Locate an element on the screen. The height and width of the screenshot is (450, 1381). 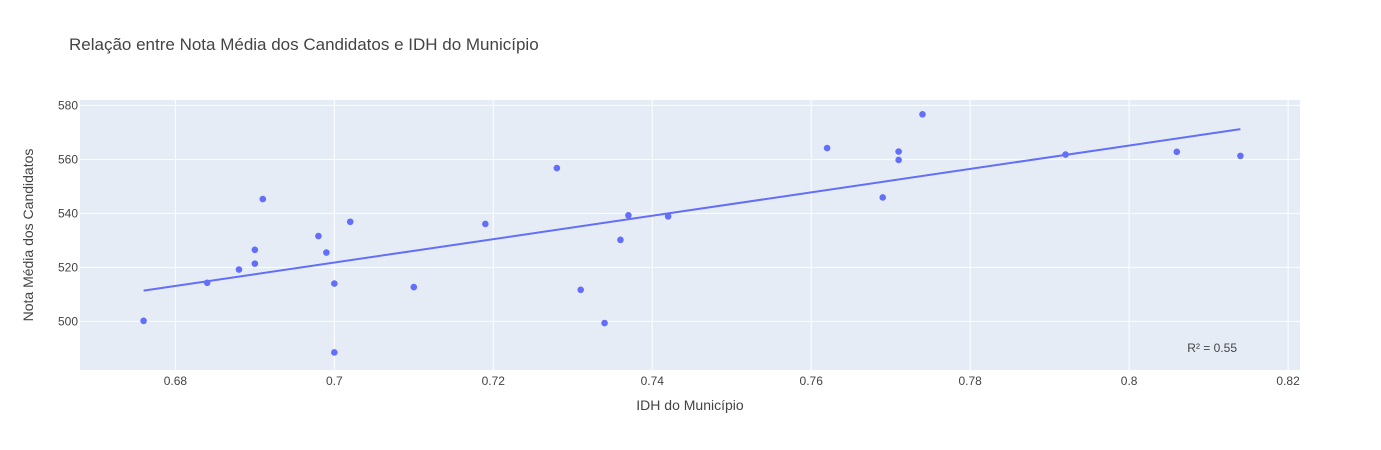
y-axis-title: Nota Média dos Candidatos is located at coordinates (28, 235).